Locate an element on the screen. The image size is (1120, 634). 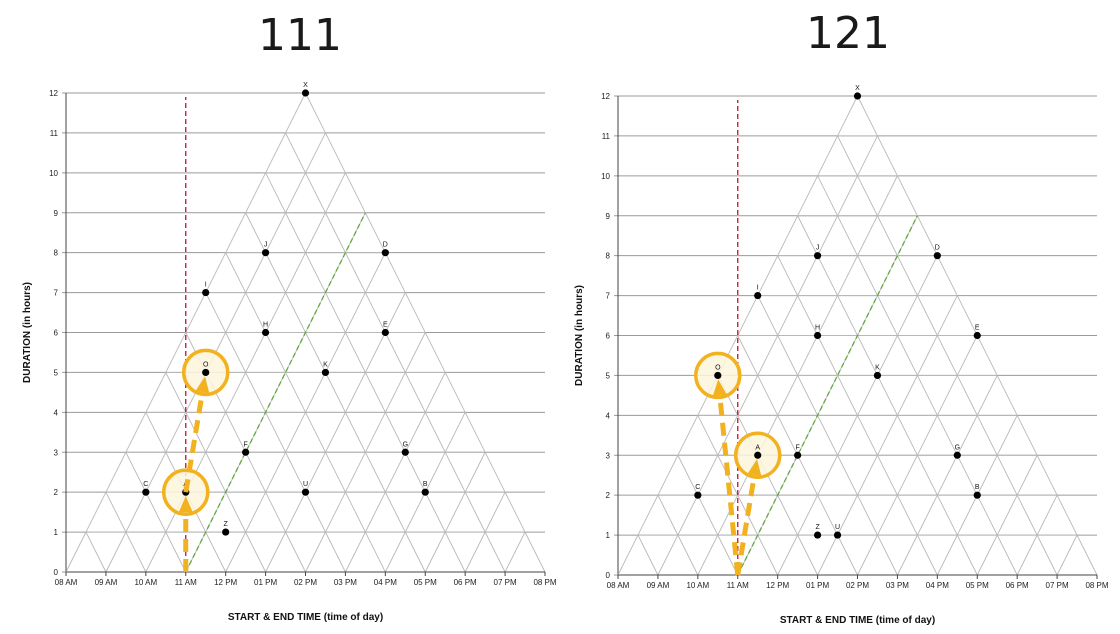
chart-title: 121 is located at coordinates (848, 33).